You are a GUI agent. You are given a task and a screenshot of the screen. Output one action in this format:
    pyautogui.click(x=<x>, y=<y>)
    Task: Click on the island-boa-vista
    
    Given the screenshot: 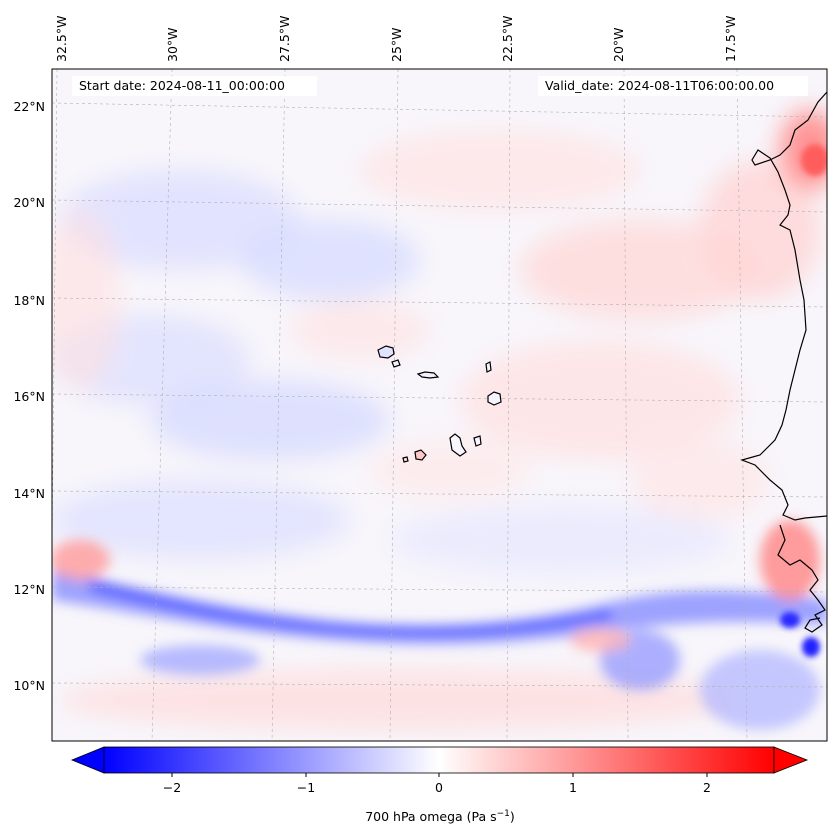 What is the action you would take?
    pyautogui.click(x=494, y=398)
    